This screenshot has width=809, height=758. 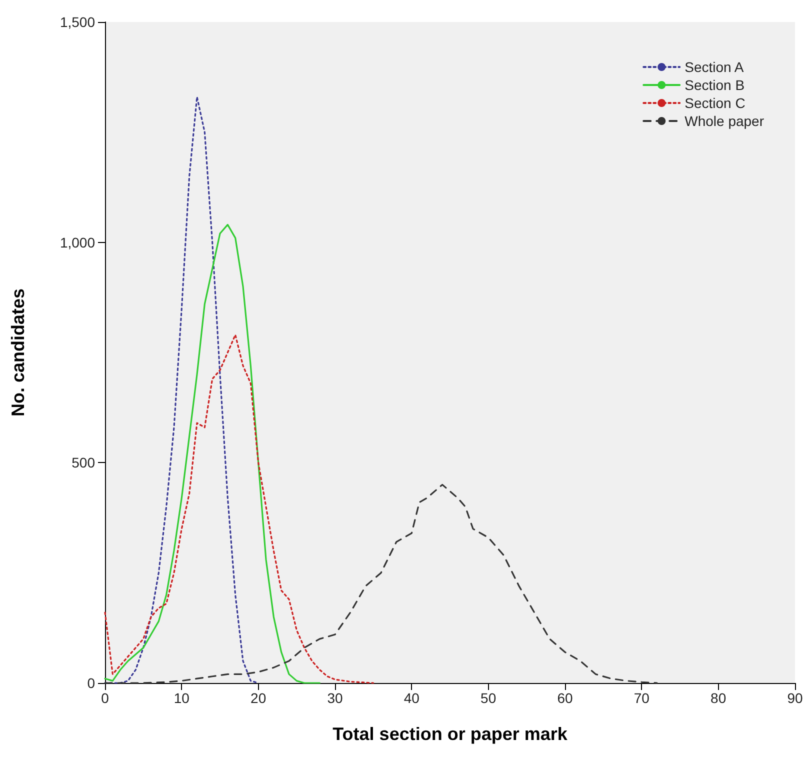 I want to click on legend-label: Section A, so click(x=714, y=67).